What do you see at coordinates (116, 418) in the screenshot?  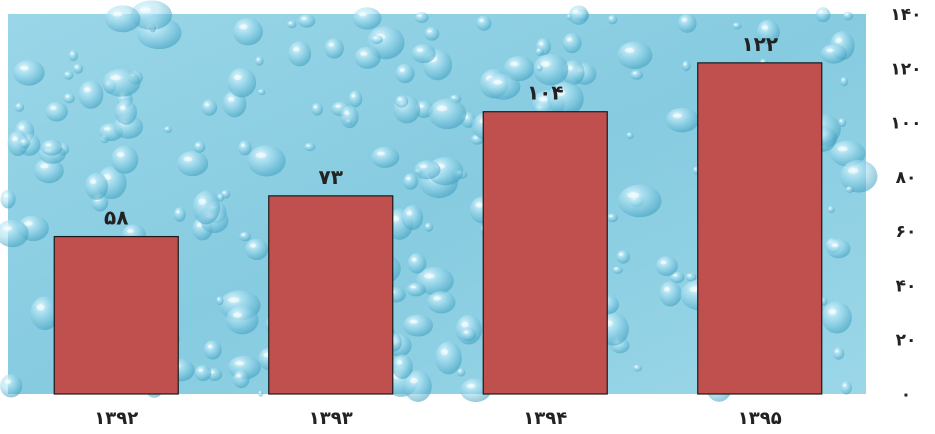 I see `x-tick-label-1: ۱۳۹۲` at bounding box center [116, 418].